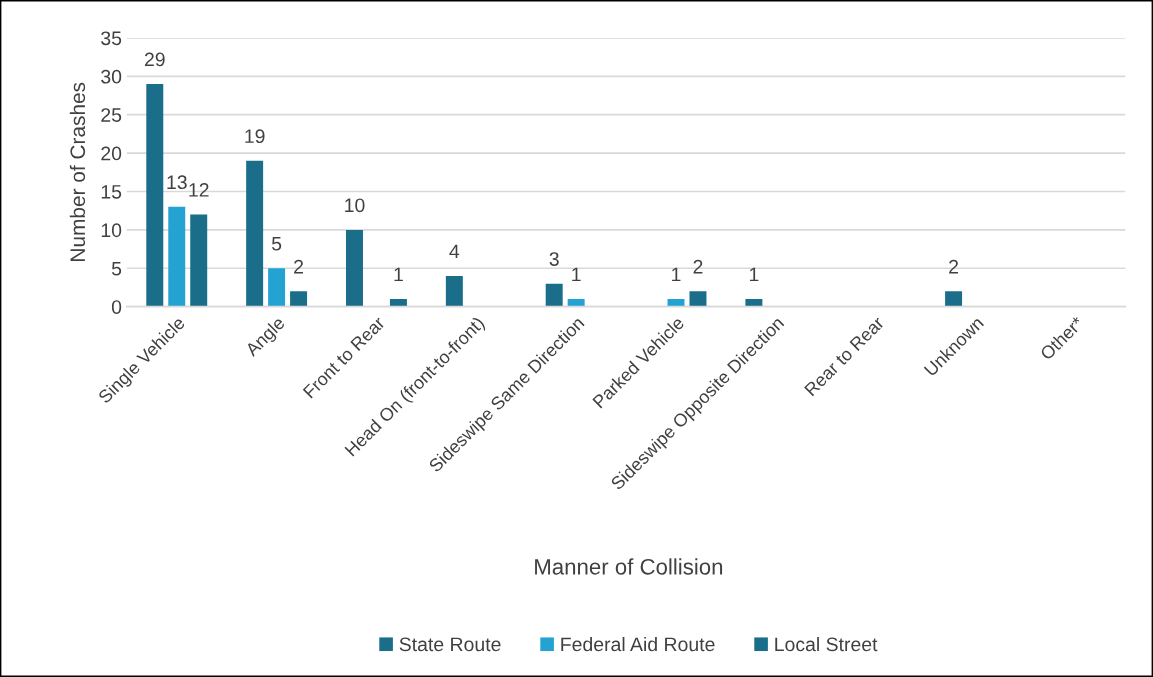  What do you see at coordinates (255, 136) in the screenshot?
I see `data-label: 19` at bounding box center [255, 136].